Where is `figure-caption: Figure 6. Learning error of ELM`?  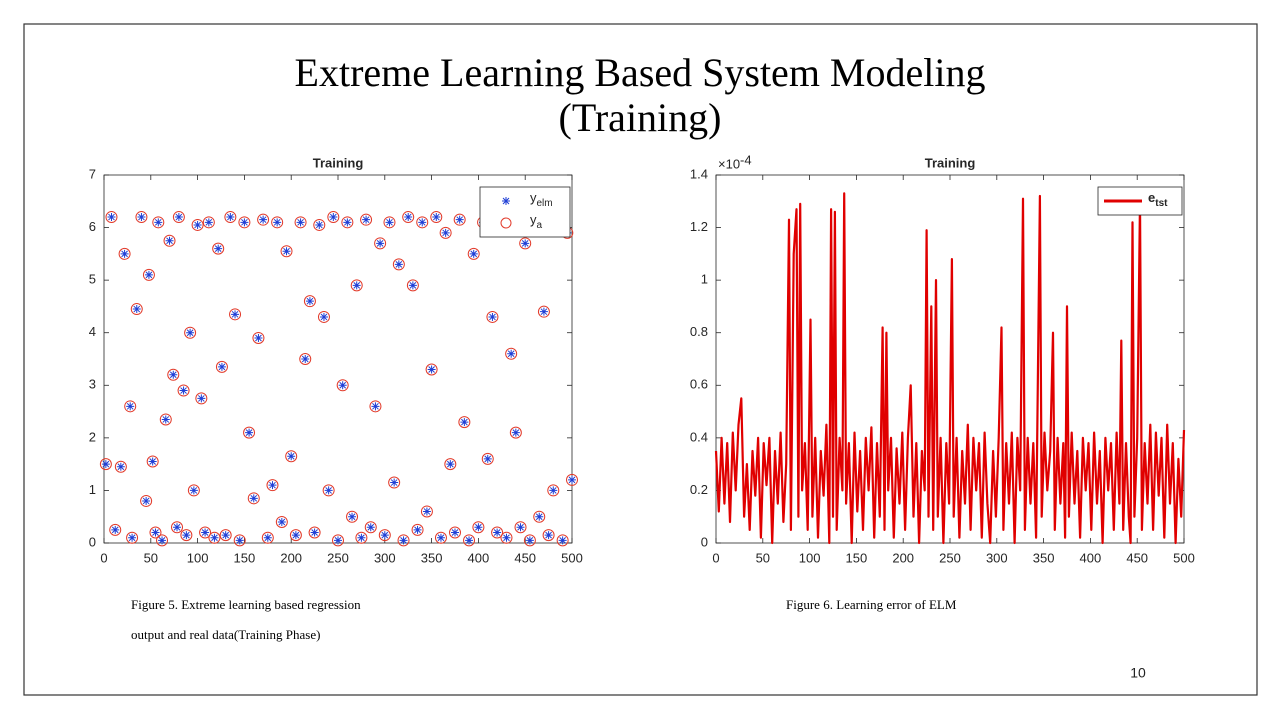
figure-caption: Figure 6. Learning error of ELM is located at coordinates (871, 604).